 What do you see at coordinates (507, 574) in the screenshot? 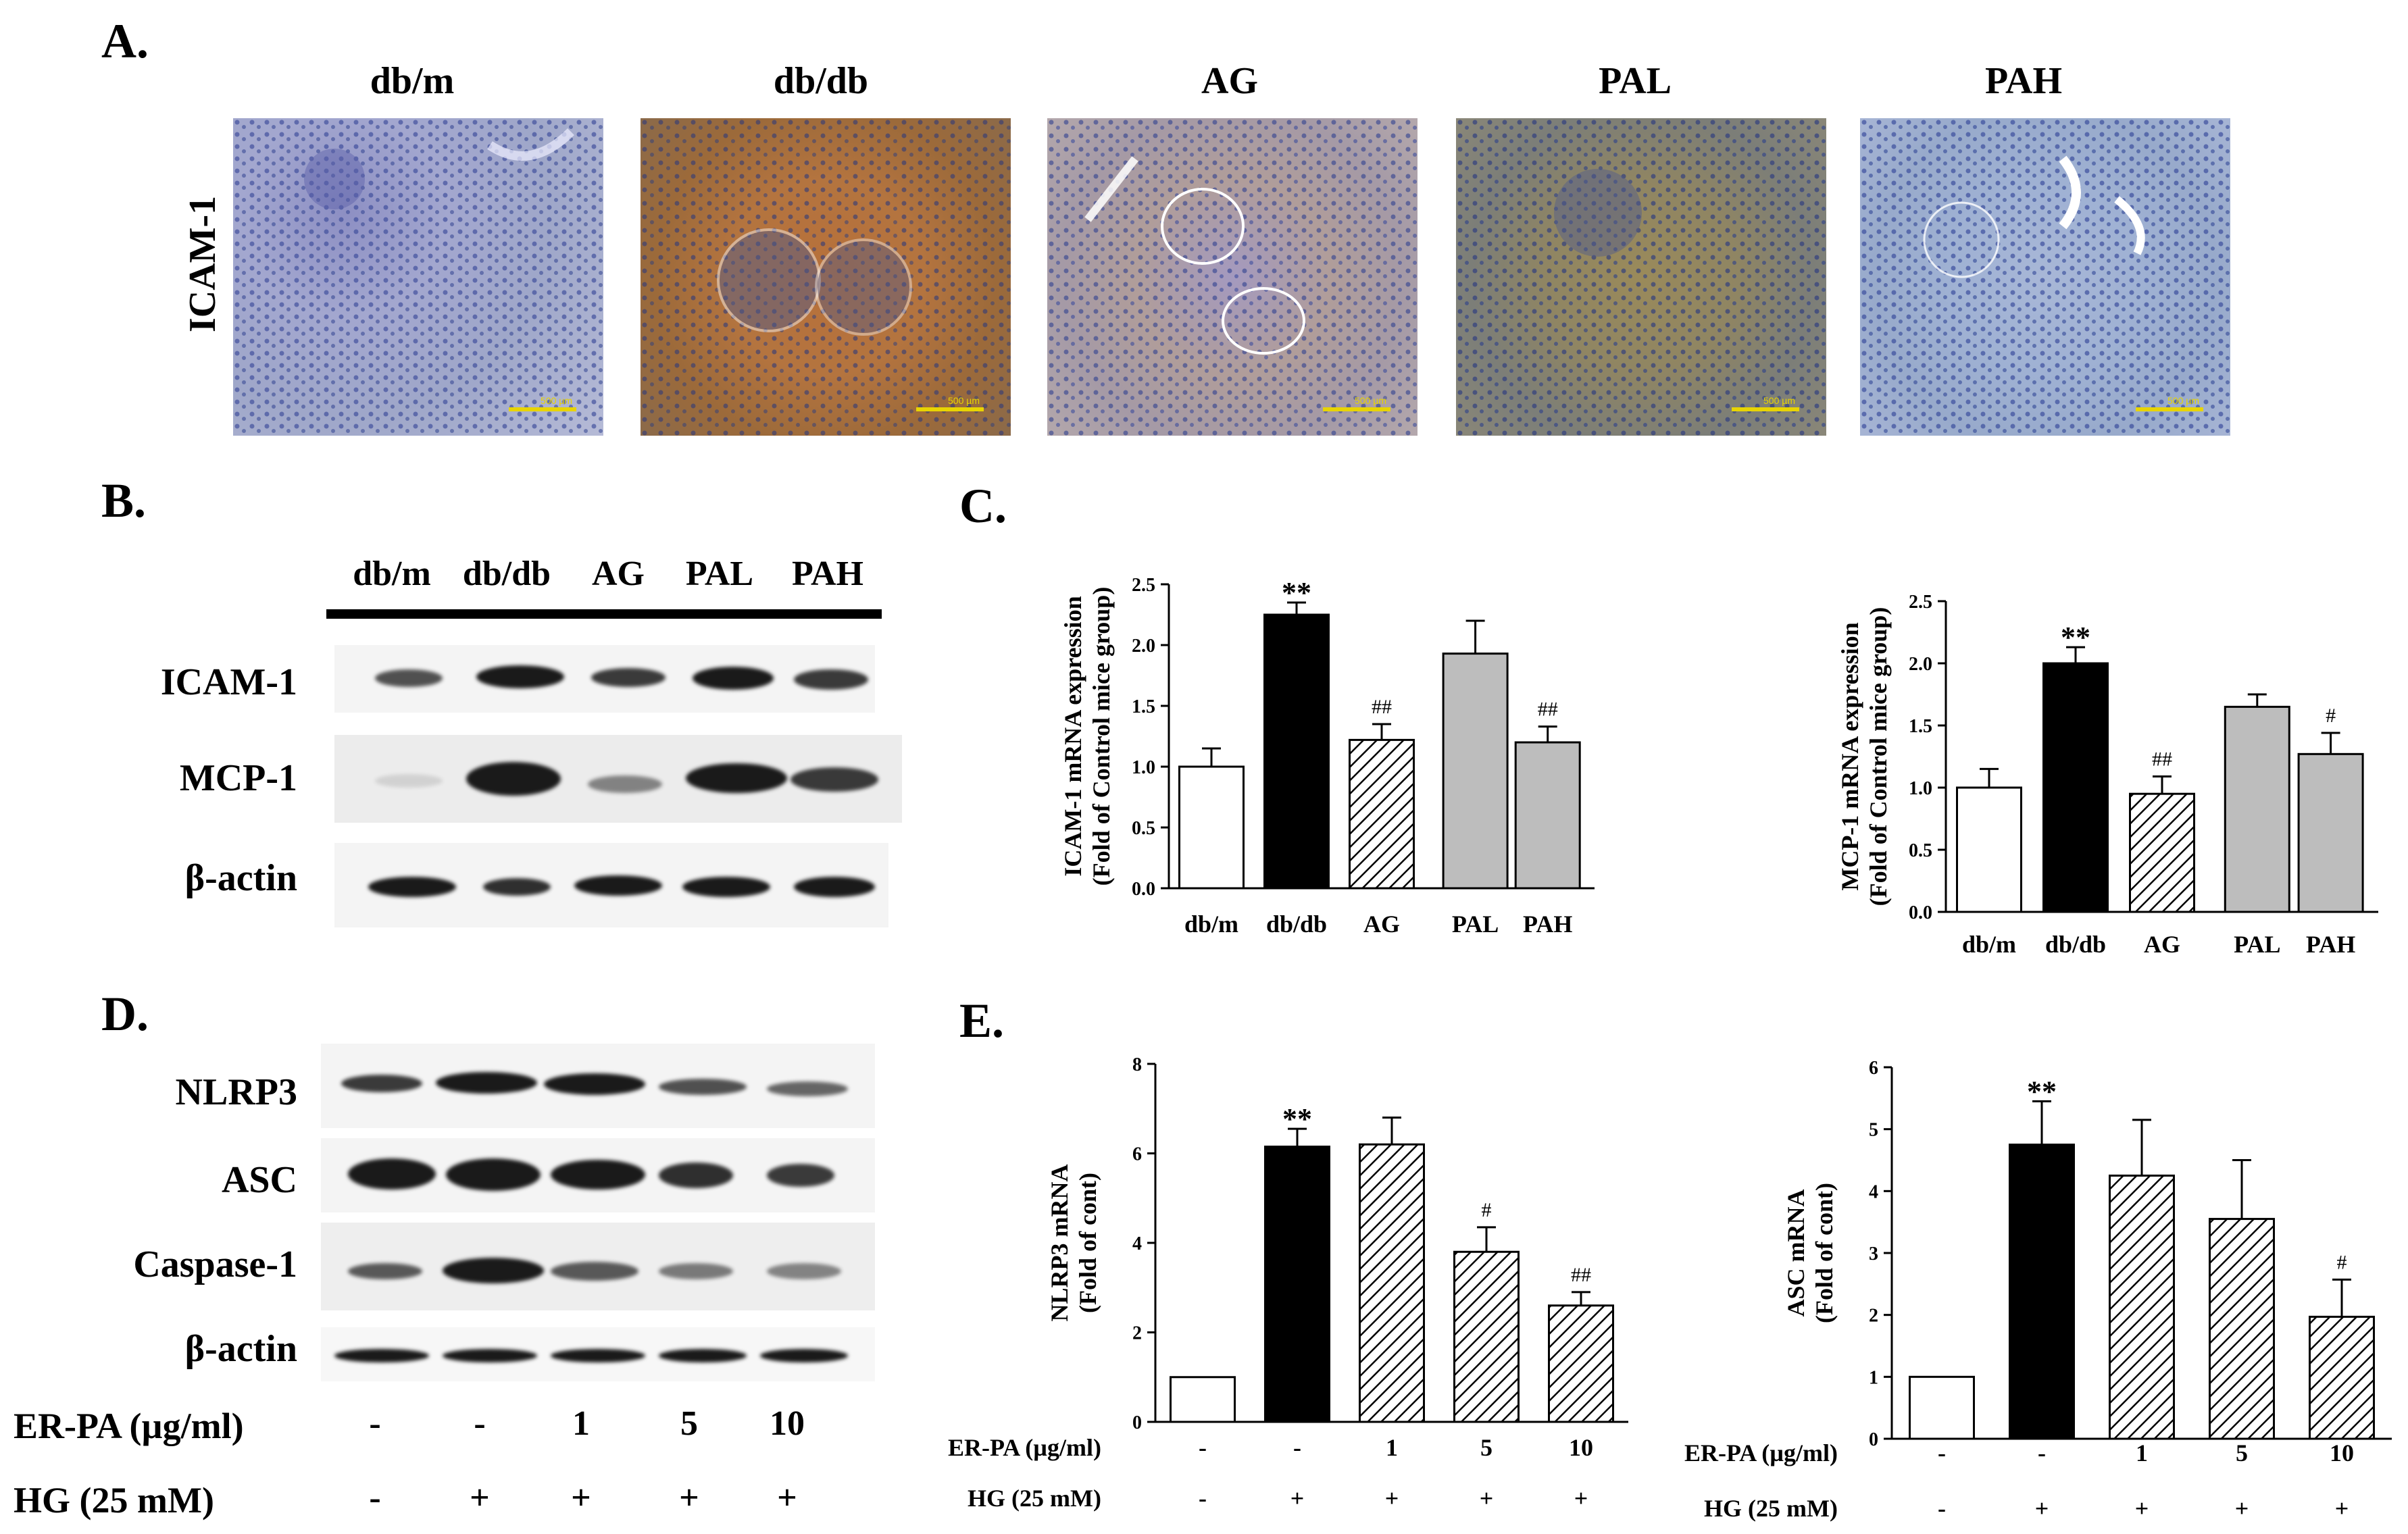
I see `lane-label-dbdb: db/db` at bounding box center [507, 574].